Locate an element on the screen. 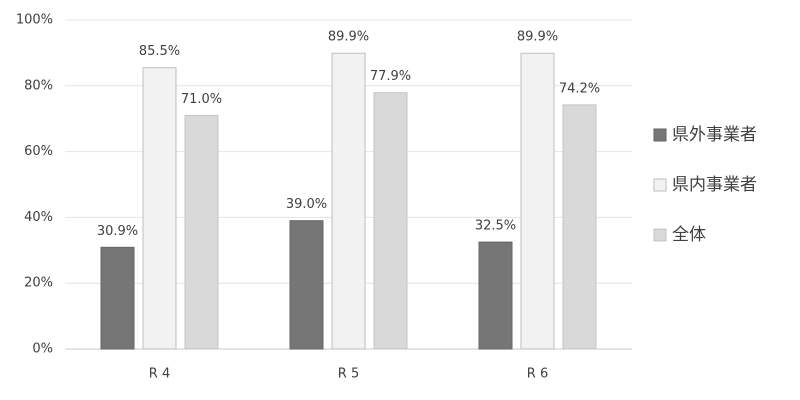  y-tick-label: 20% is located at coordinates (38, 283).